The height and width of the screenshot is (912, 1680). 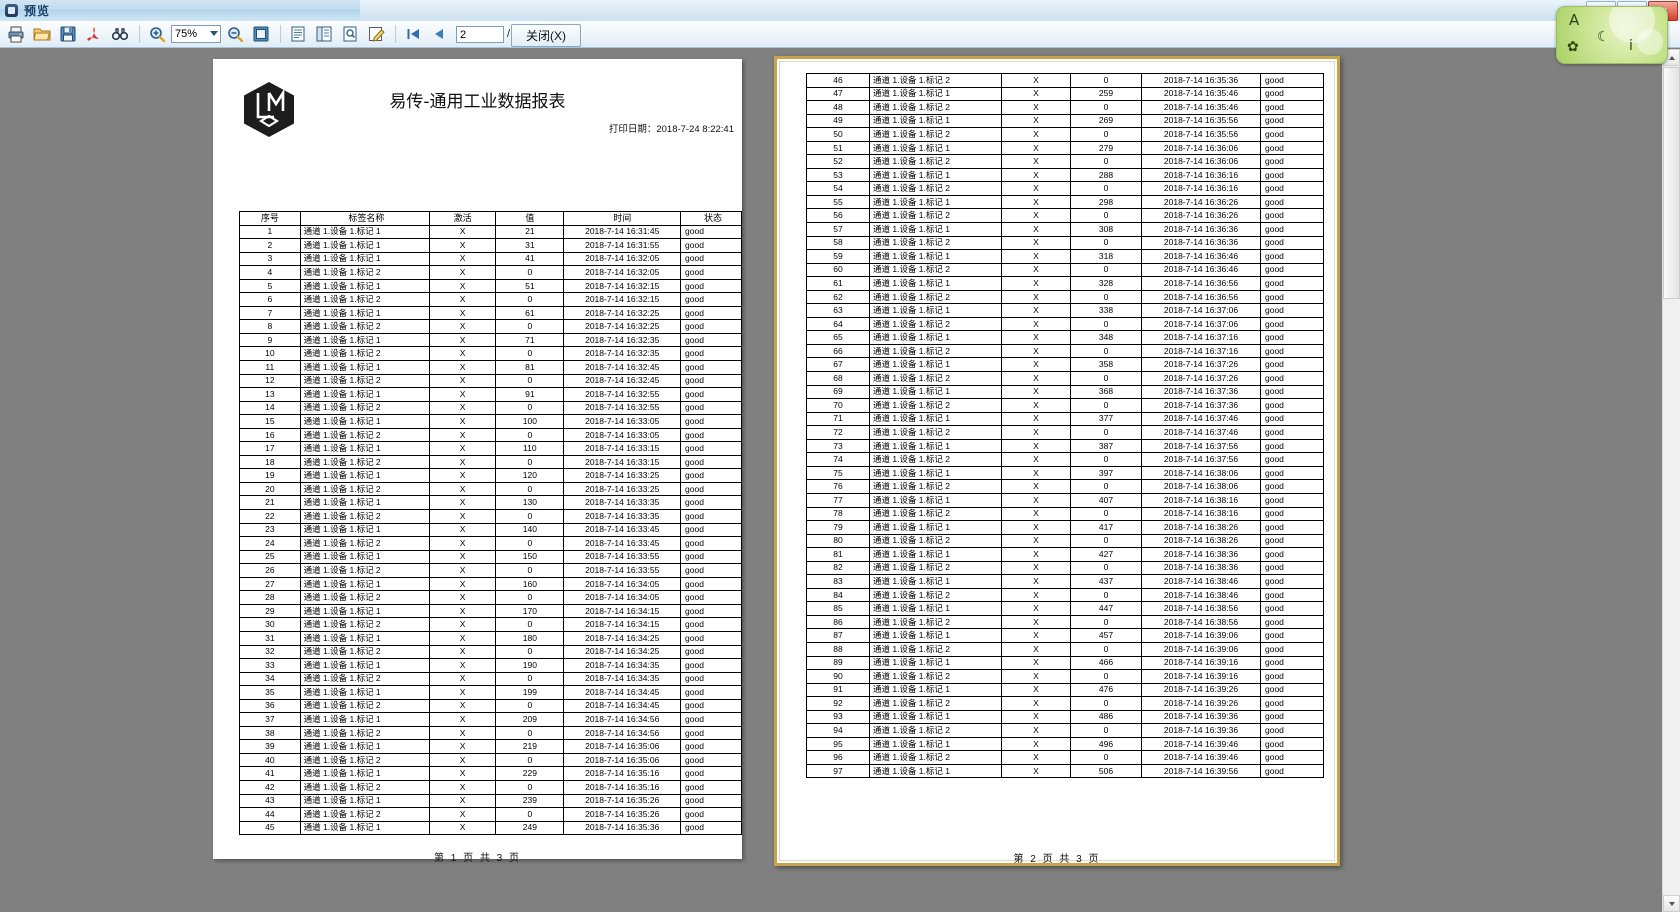 I want to click on table-row: 9 通道 1.设备 1.标记 1 X 71 2018-7-14 16:32:35 good, so click(x=490, y=340).